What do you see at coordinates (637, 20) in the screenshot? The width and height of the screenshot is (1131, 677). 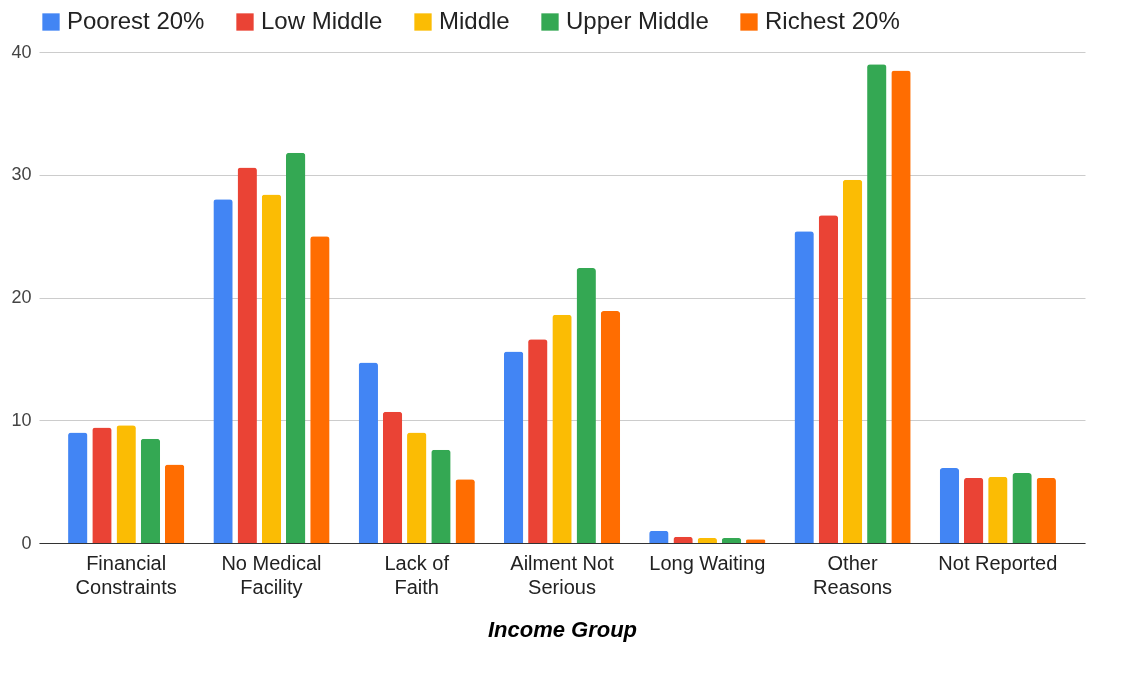 I see `legend-label: Upper Middle` at bounding box center [637, 20].